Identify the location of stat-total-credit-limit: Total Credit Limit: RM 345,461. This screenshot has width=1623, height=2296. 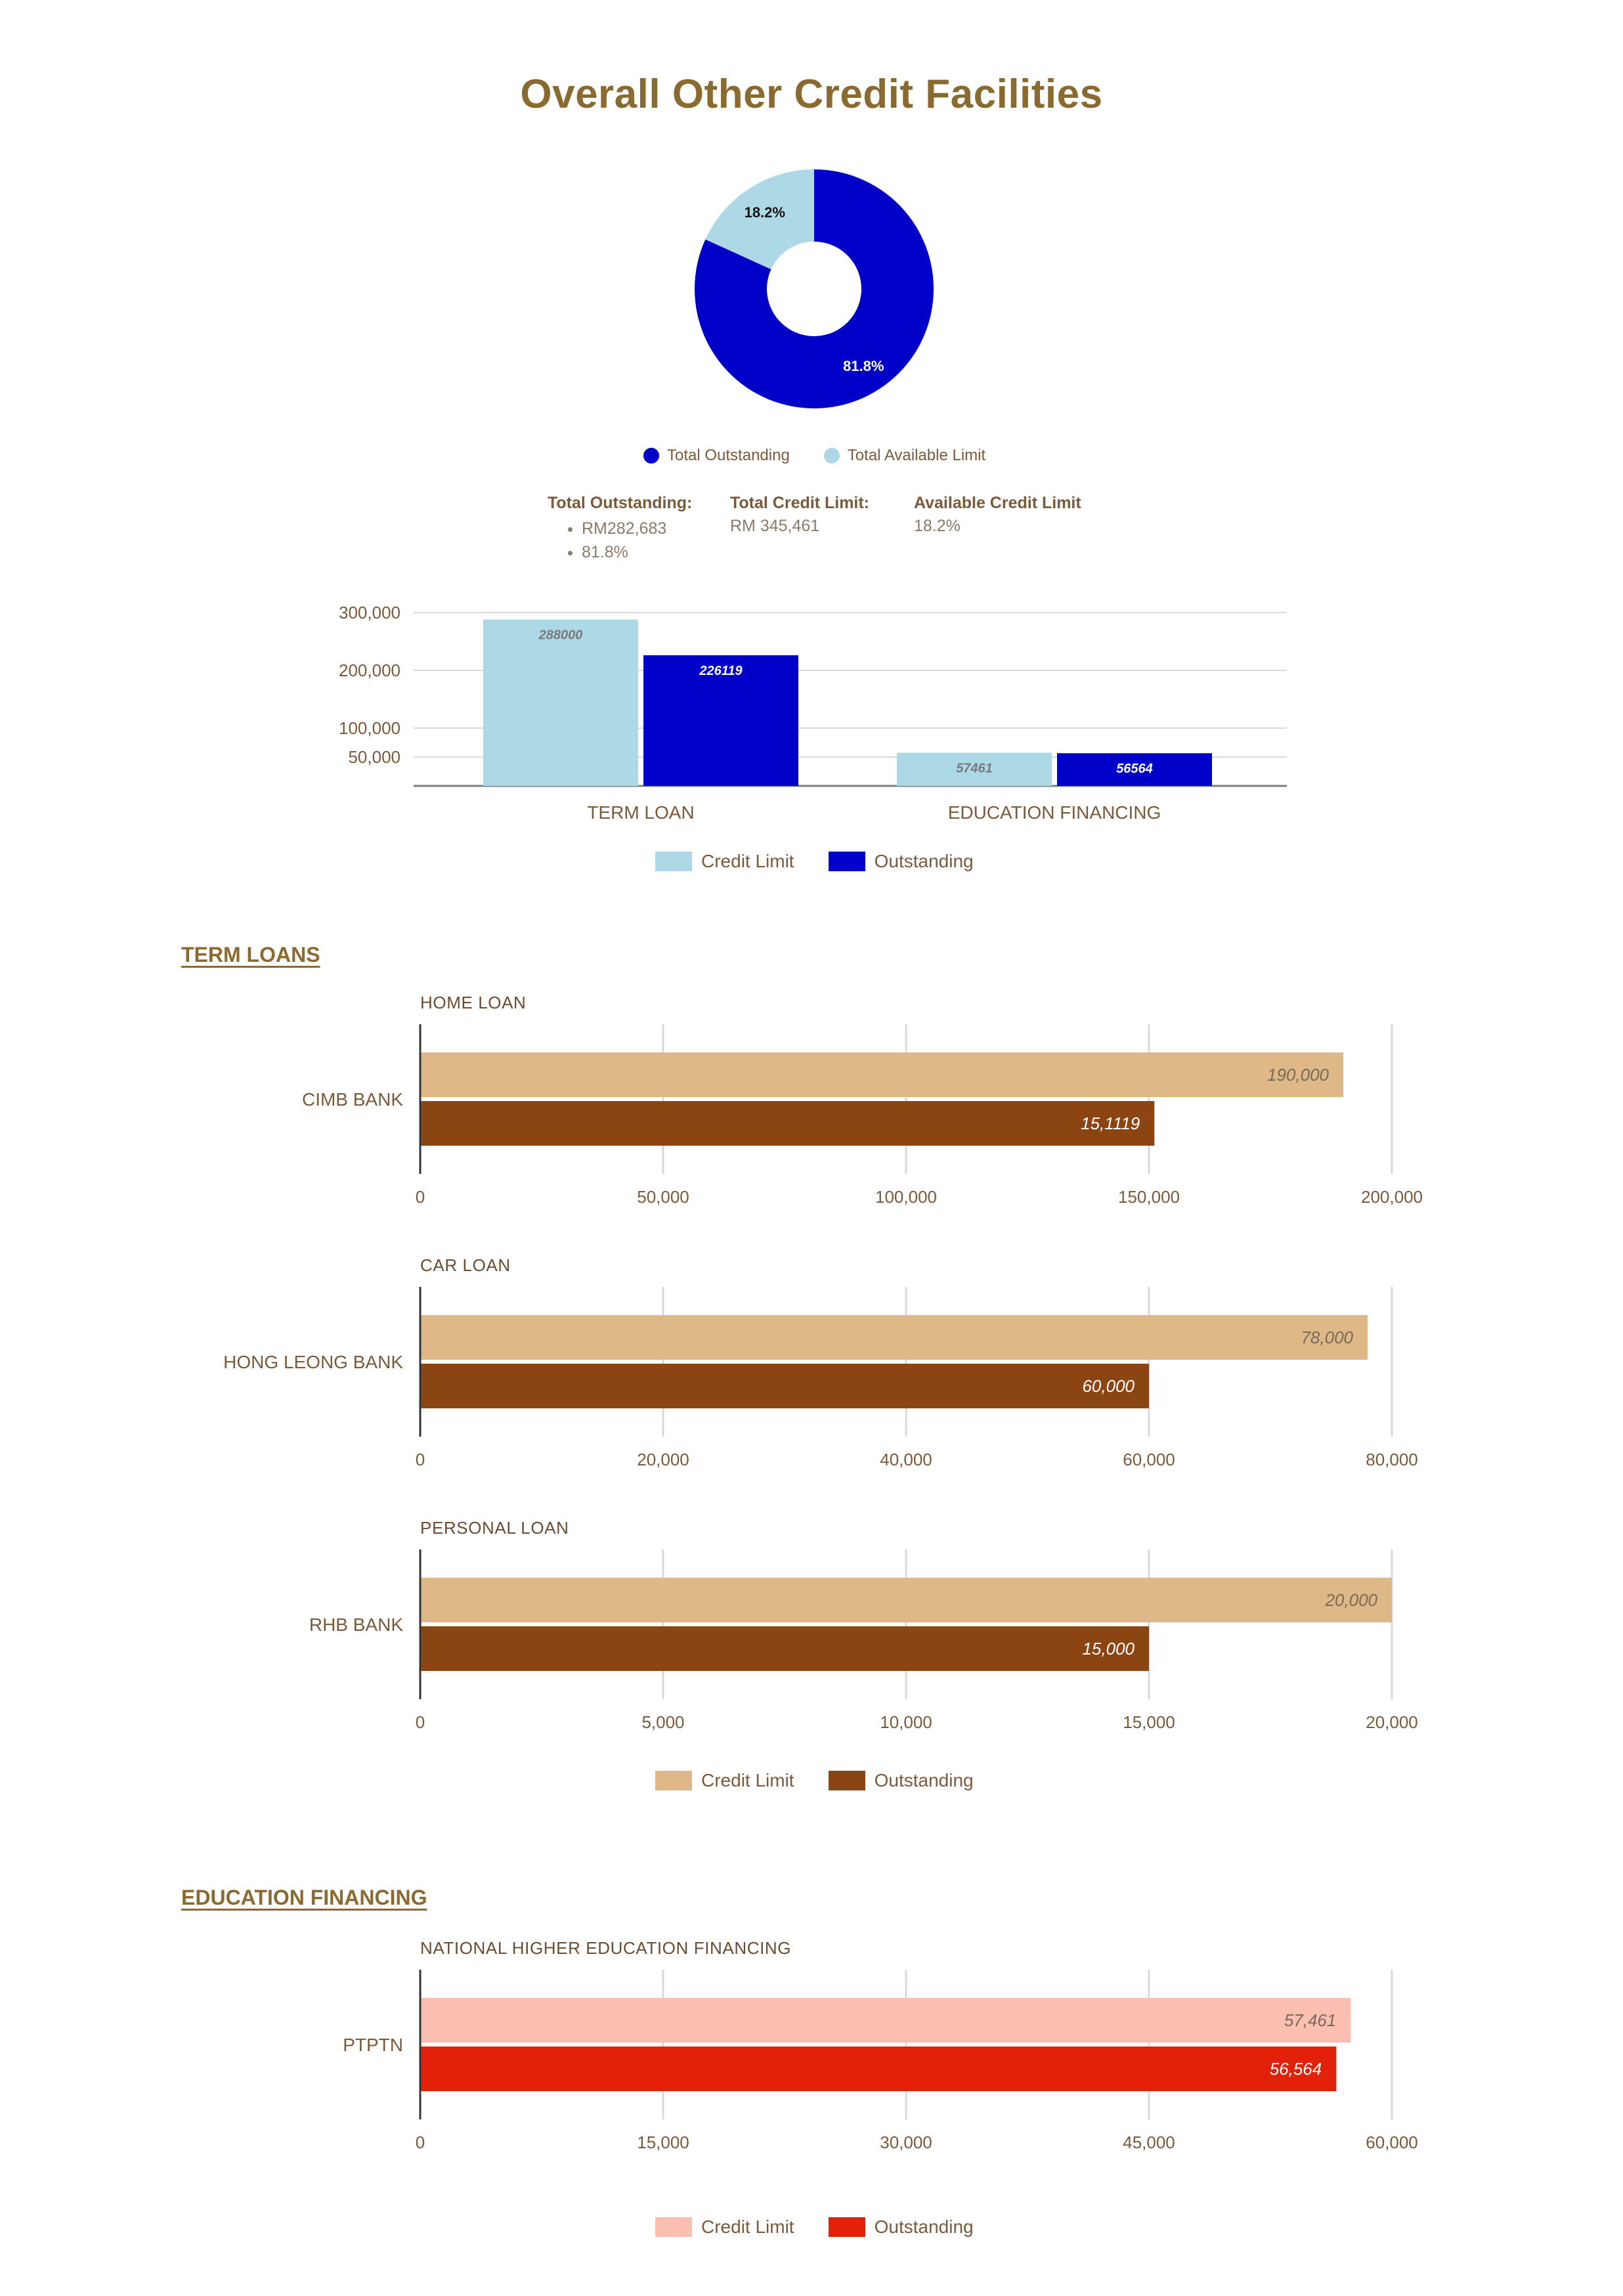
(799, 515).